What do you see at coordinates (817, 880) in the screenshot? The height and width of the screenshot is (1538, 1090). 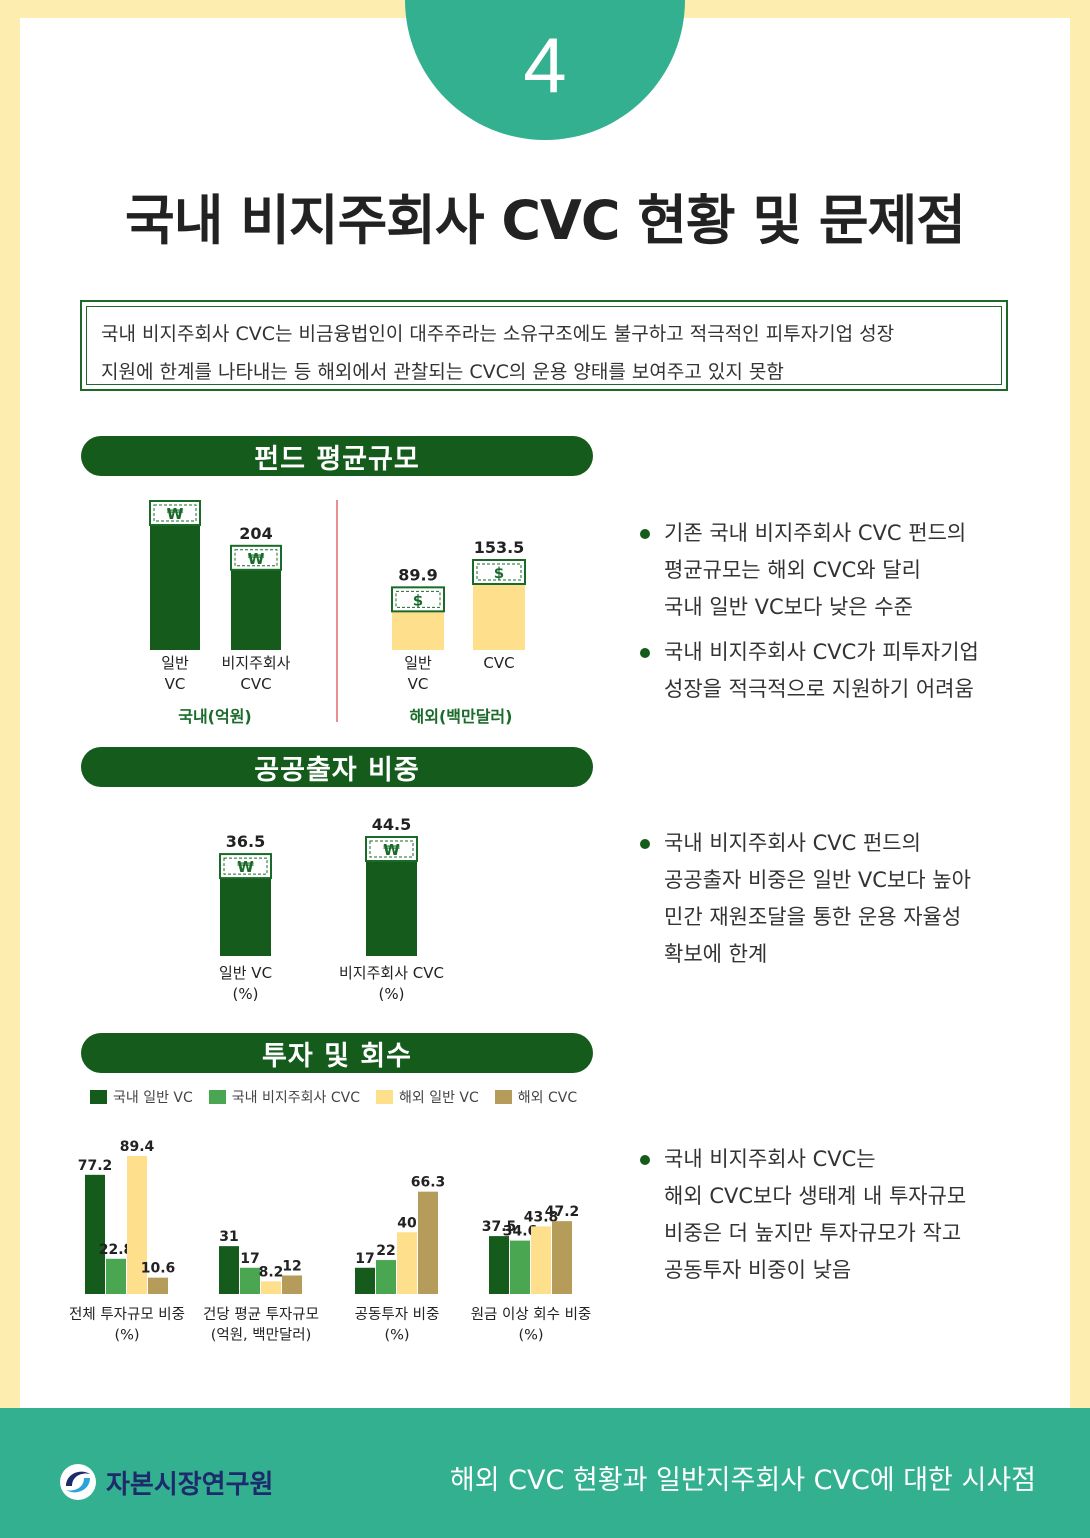 I see `note-line: 공공출자 비중은 일반 VC보다 높아` at bounding box center [817, 880].